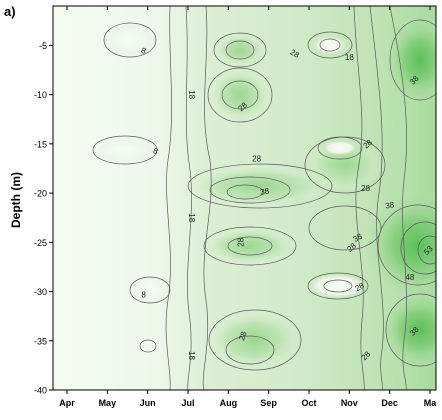  Describe the element at coordinates (148, 403) in the screenshot. I see `x-tick-label: Jun` at that location.